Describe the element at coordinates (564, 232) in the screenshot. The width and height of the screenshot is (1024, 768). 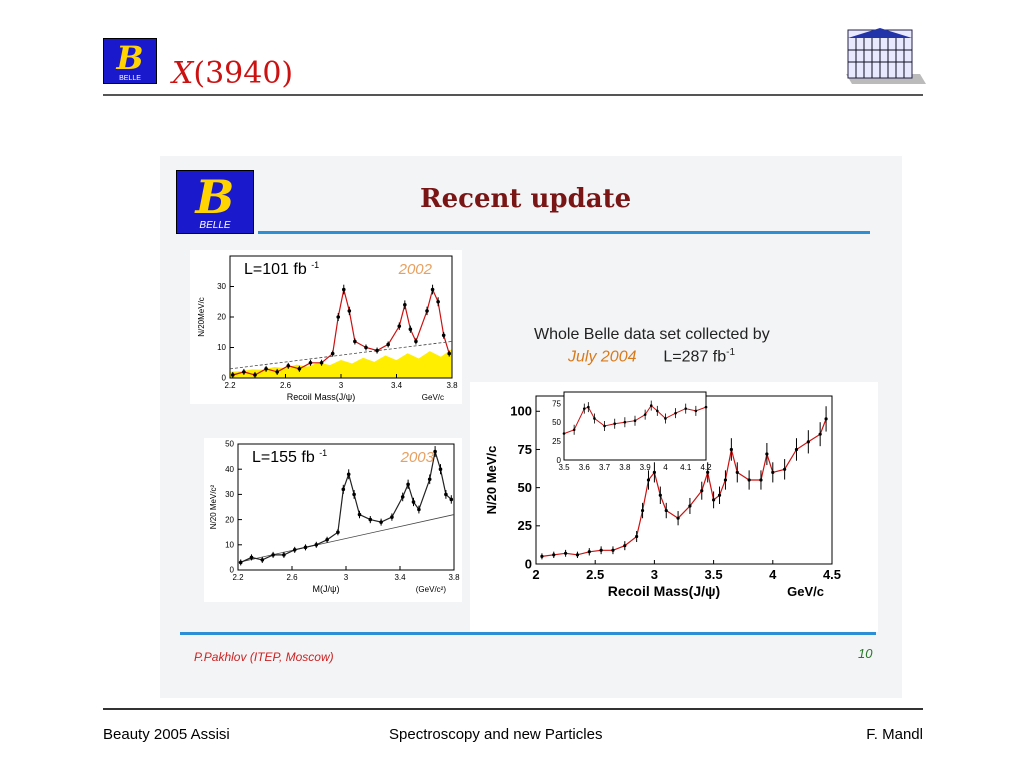
I see `title-rule` at that location.